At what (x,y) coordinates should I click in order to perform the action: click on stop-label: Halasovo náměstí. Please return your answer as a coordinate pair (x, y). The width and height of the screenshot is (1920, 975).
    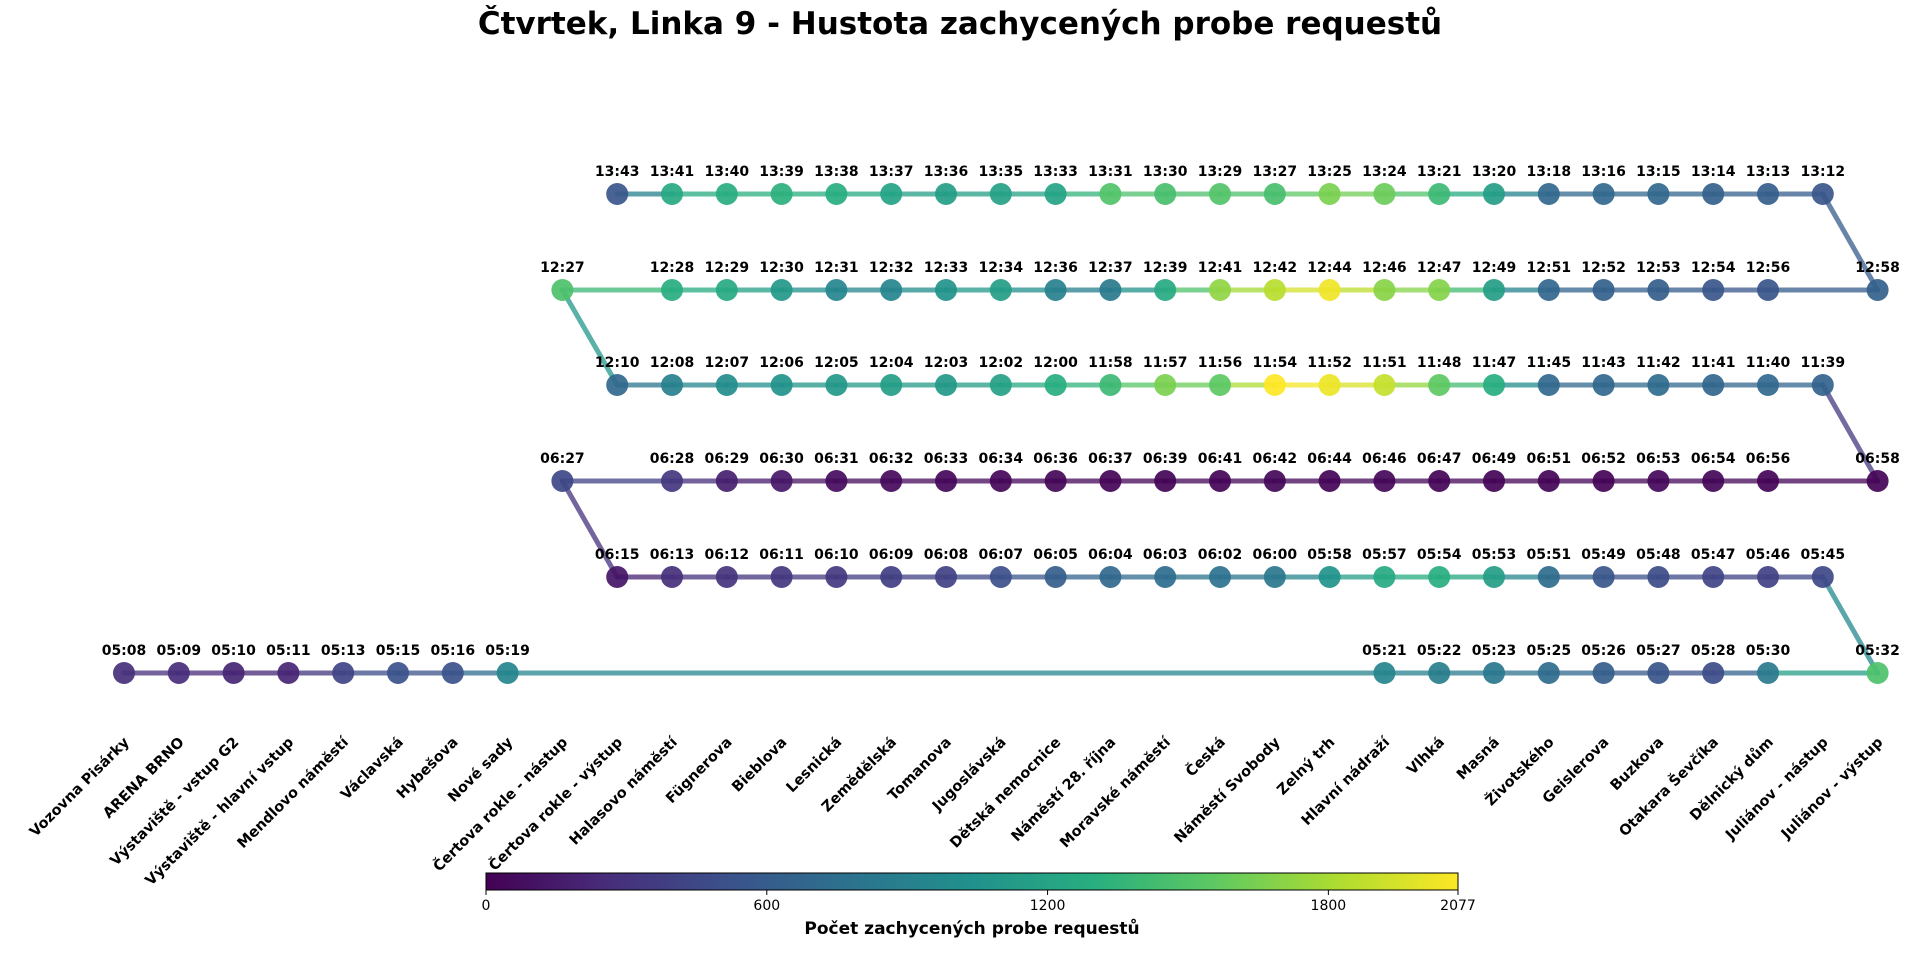
    Looking at the image, I should click on (624, 791).